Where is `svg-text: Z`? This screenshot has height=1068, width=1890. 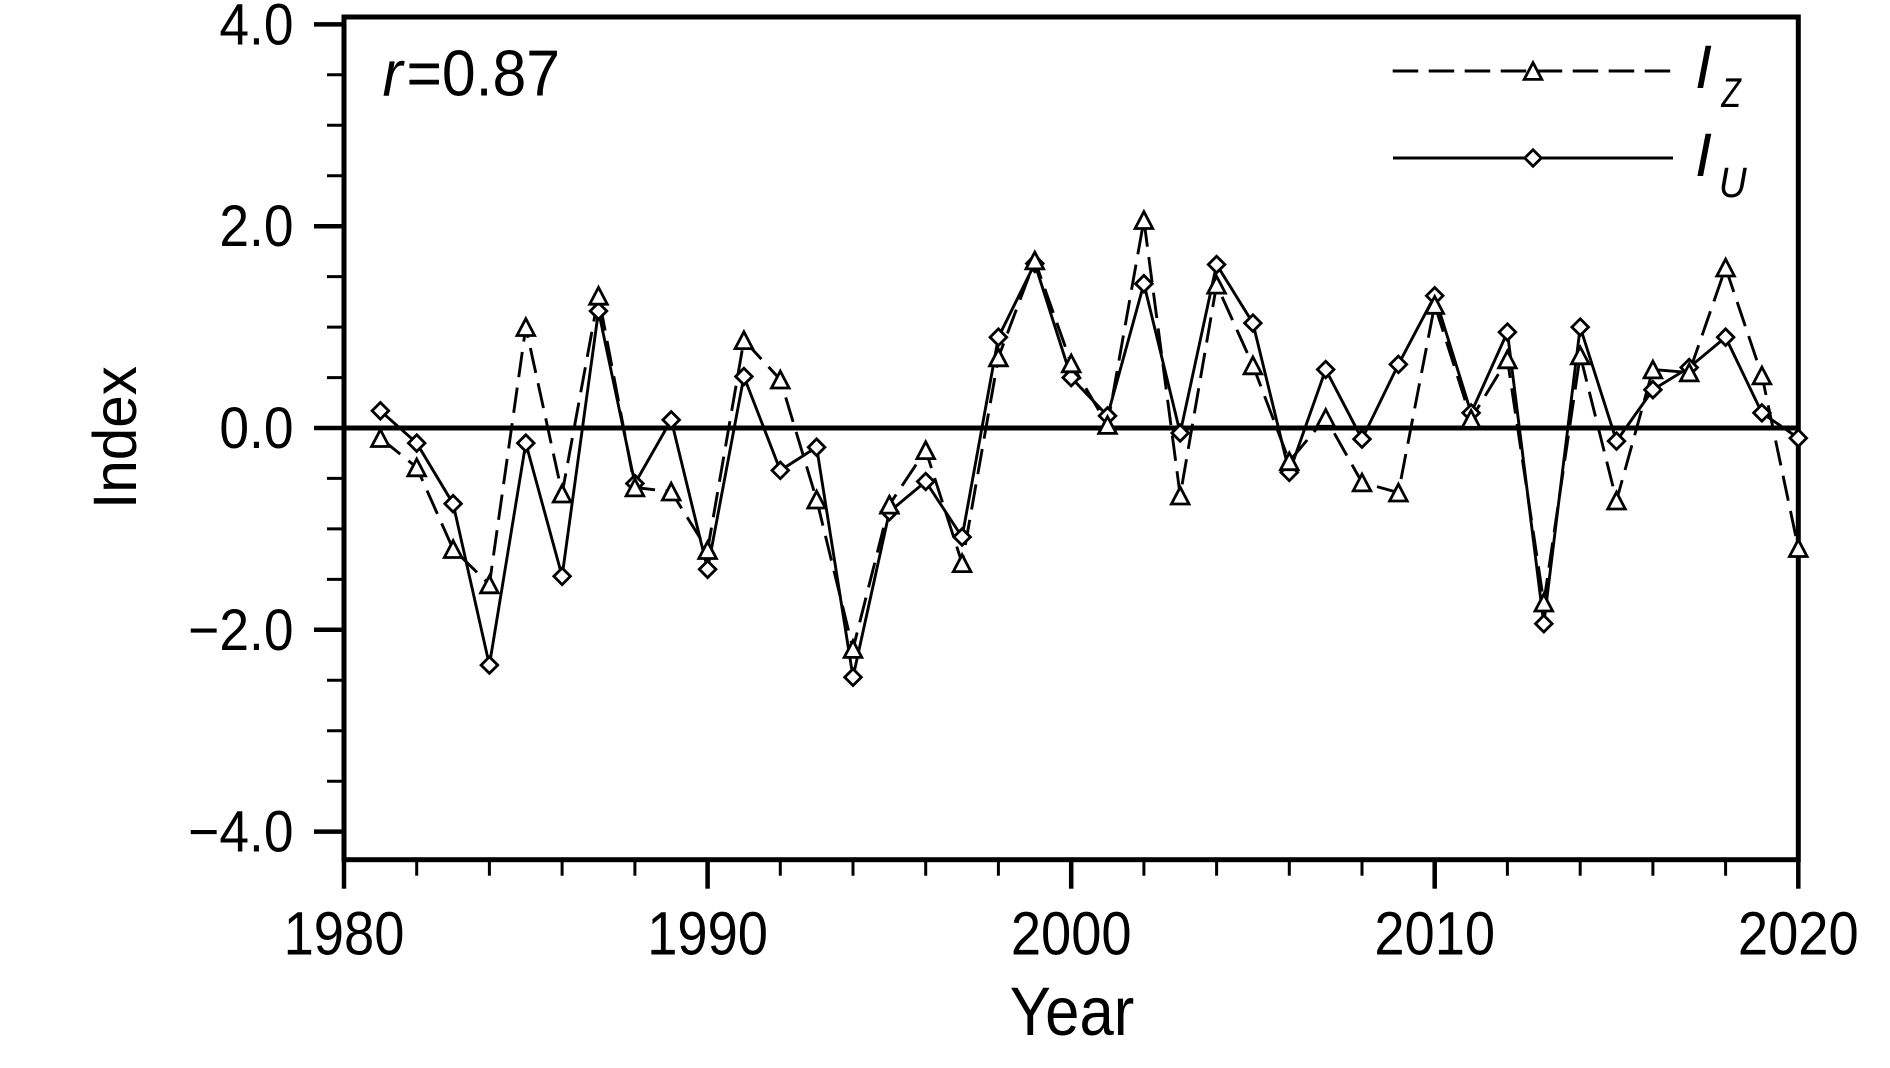
svg-text: Z is located at coordinates (1731, 92).